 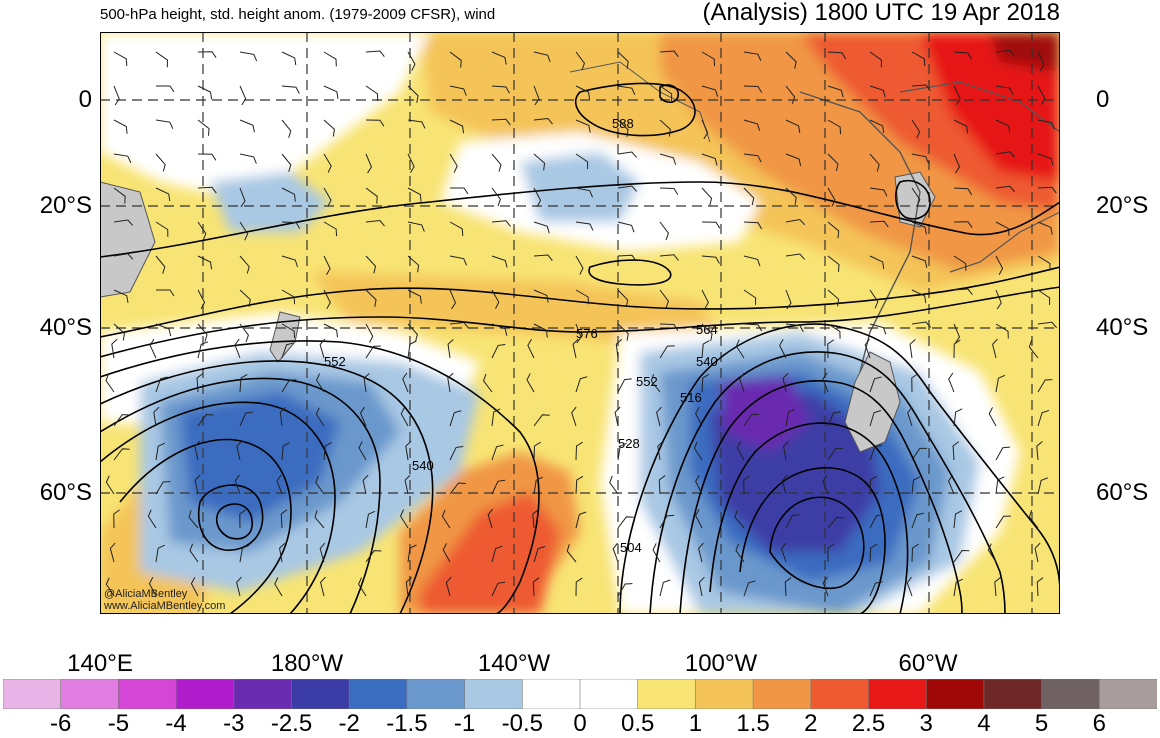 I want to click on colorbar-label: -1.5, so click(x=407, y=723).